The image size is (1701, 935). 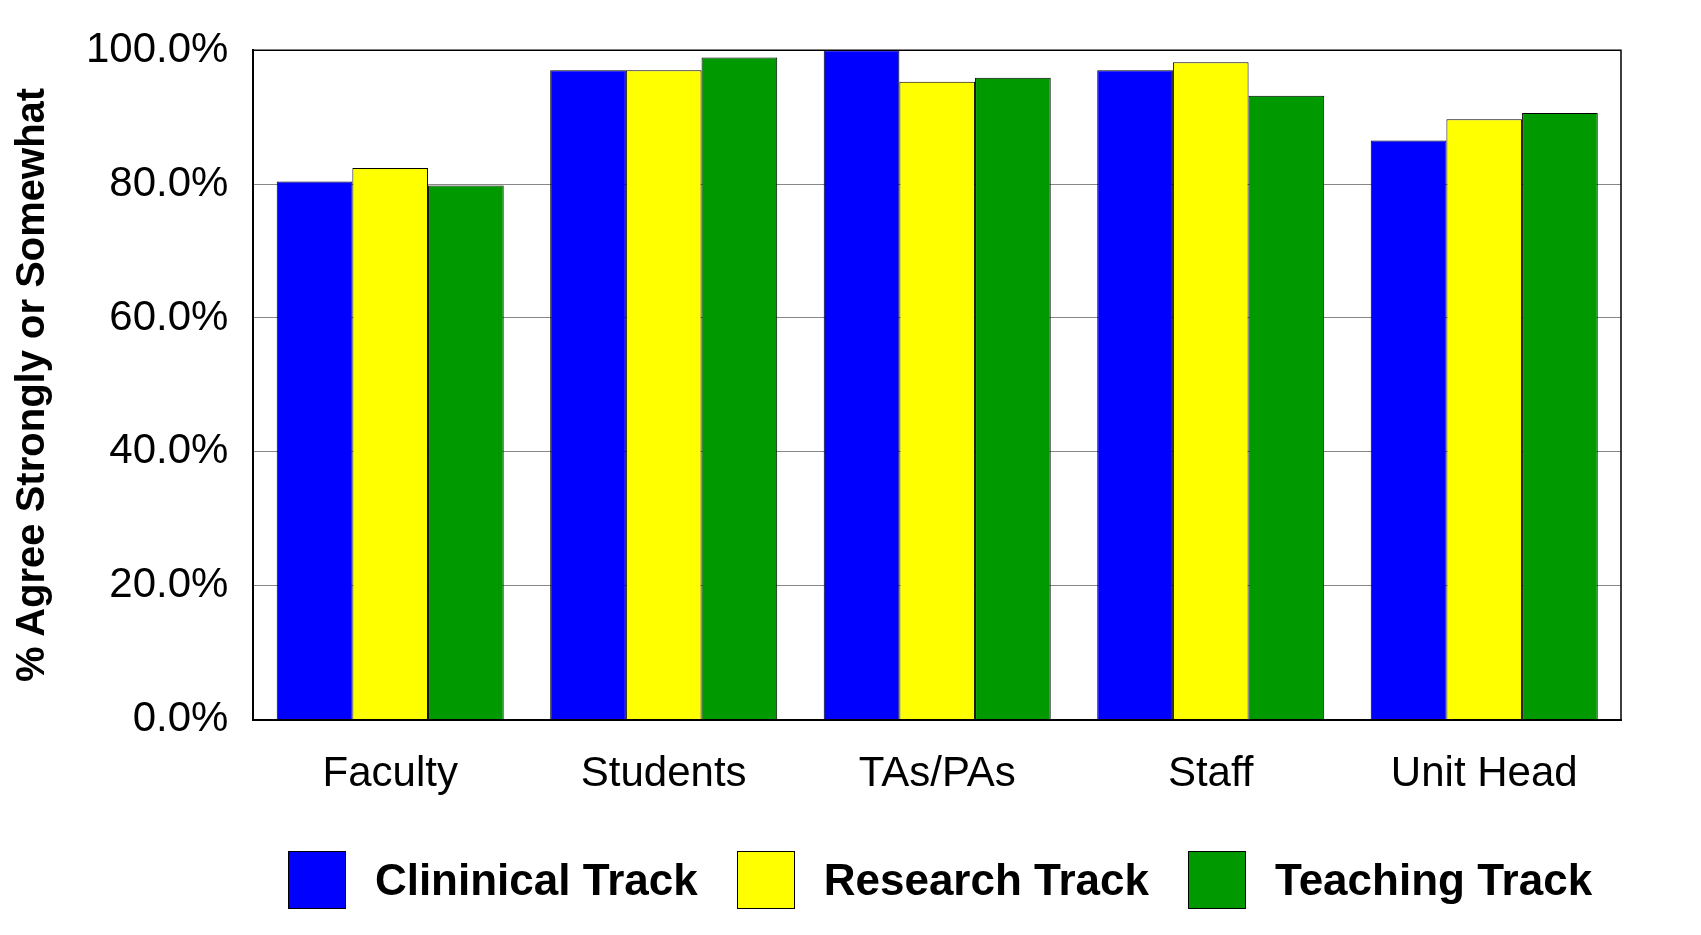 What do you see at coordinates (986, 880) in the screenshot?
I see `legend-label: Research Track` at bounding box center [986, 880].